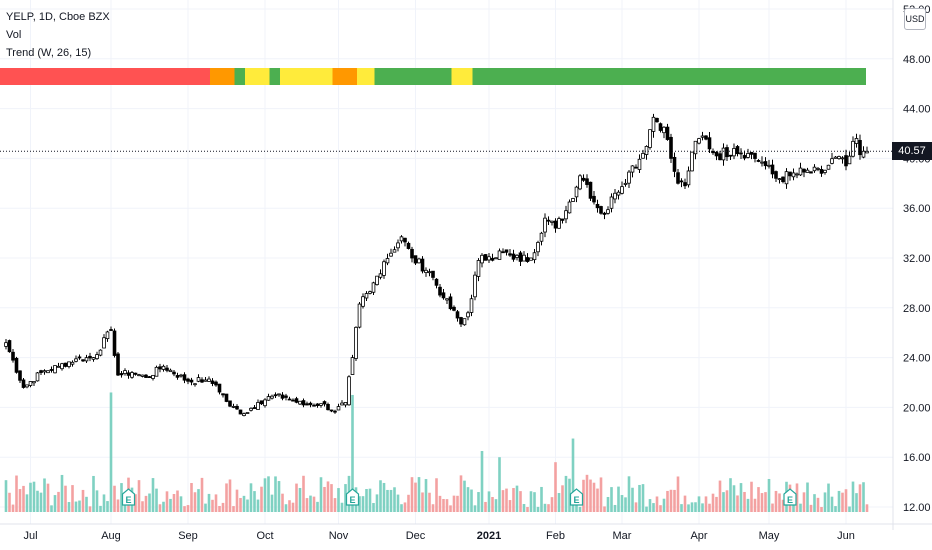 The image size is (932, 550). Describe the element at coordinates (915, 19) in the screenshot. I see `currency-button: USD` at that location.